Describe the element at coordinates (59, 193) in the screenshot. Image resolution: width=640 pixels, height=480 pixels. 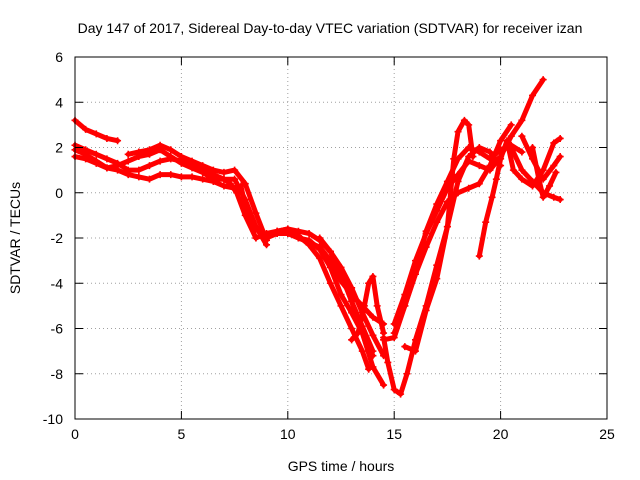
I see `y-tick-label: 0` at that location.